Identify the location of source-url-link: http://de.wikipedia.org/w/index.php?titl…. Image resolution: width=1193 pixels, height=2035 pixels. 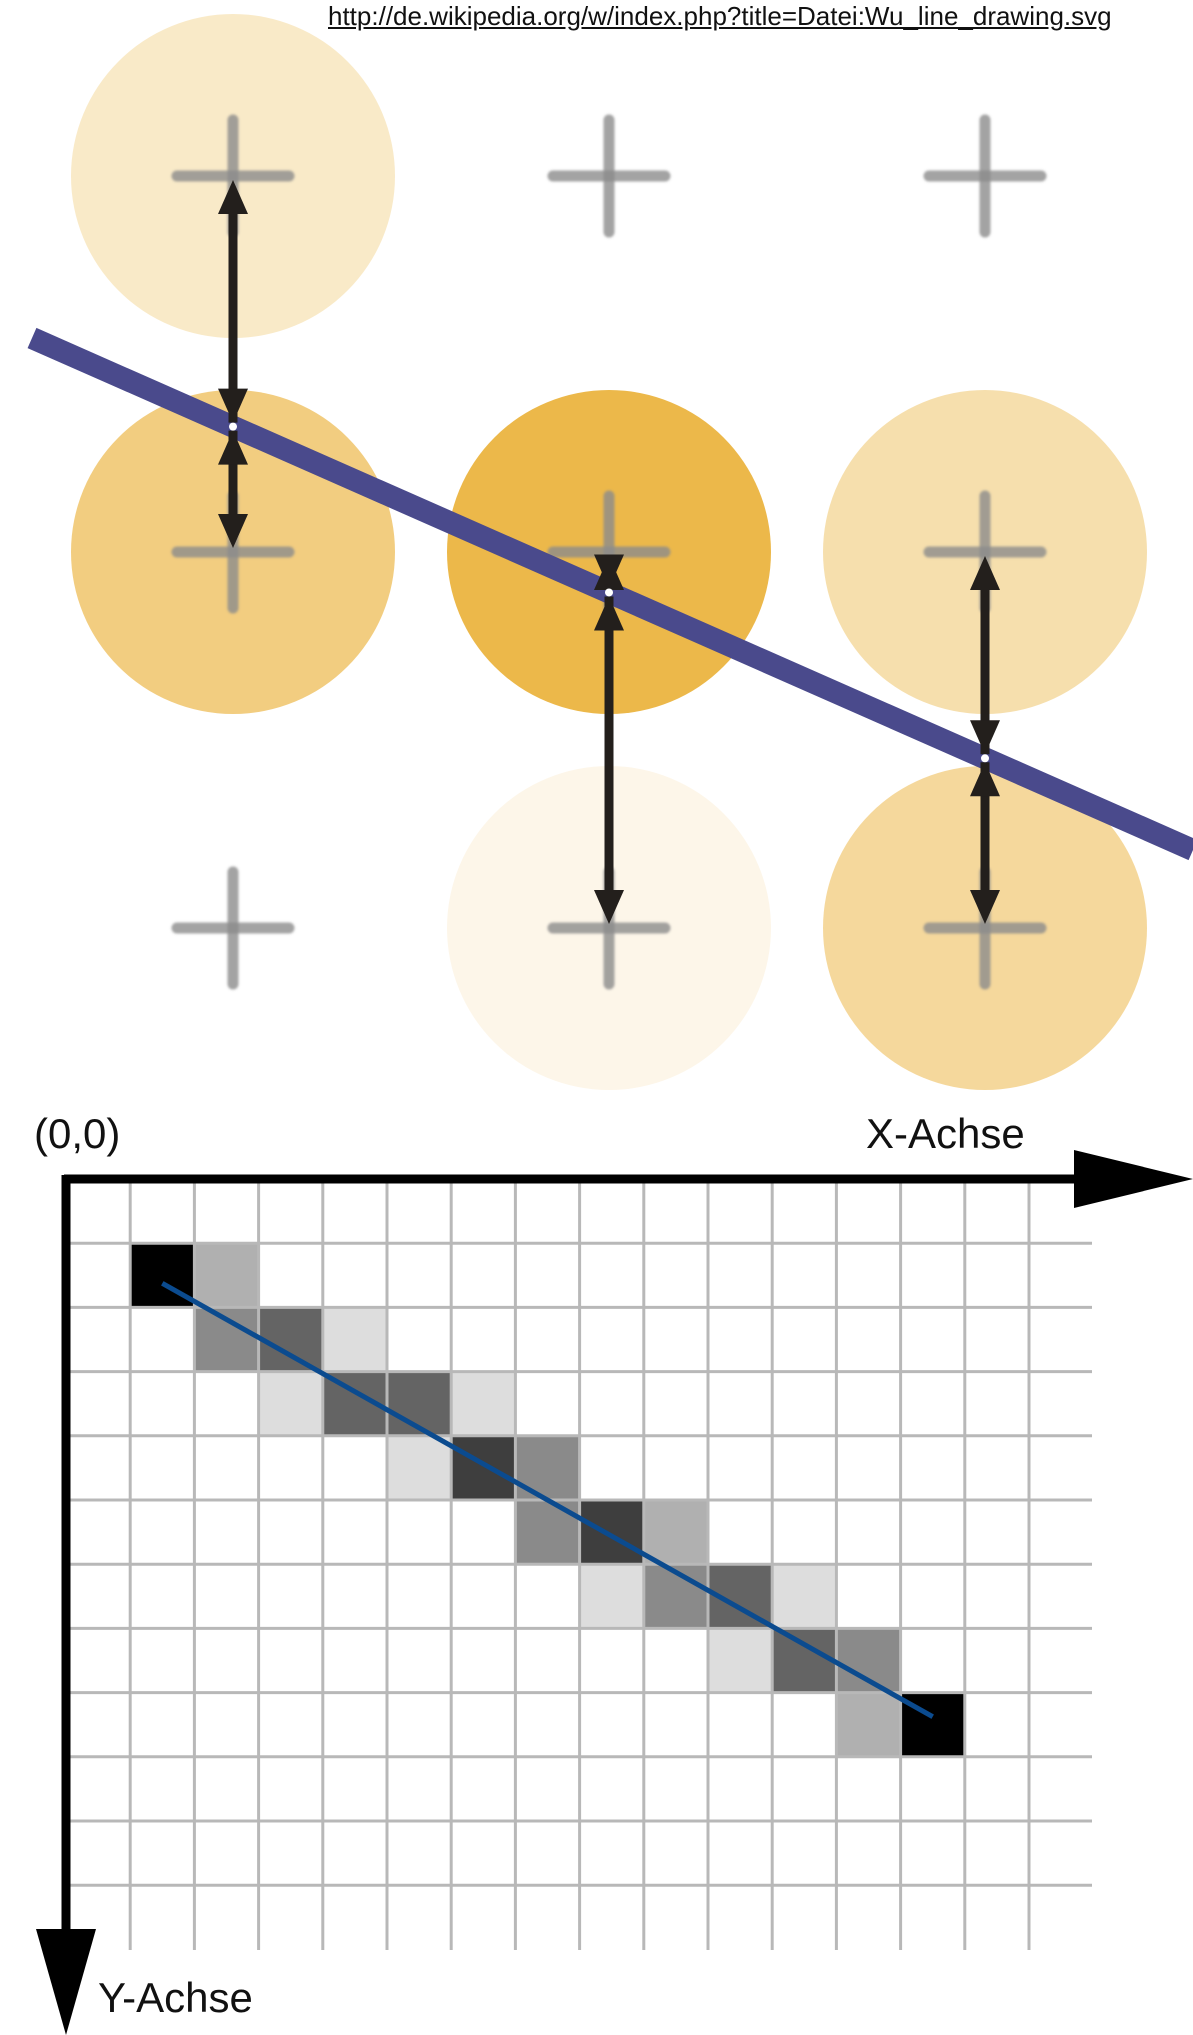
(720, 16).